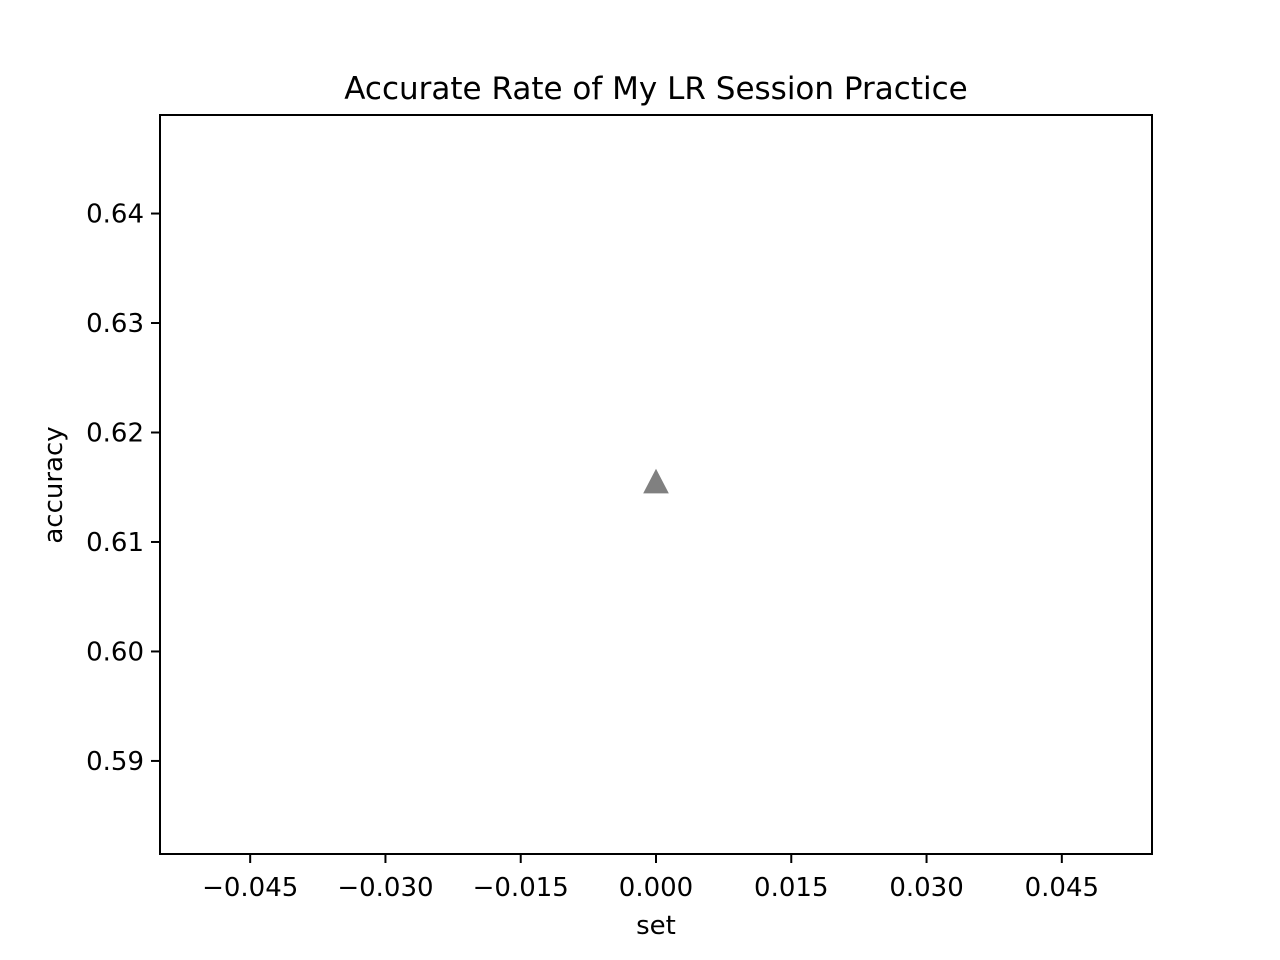 This screenshot has width=1280, height=960. Describe the element at coordinates (1062, 888) in the screenshot. I see `x-tick-label: 0.045` at that location.